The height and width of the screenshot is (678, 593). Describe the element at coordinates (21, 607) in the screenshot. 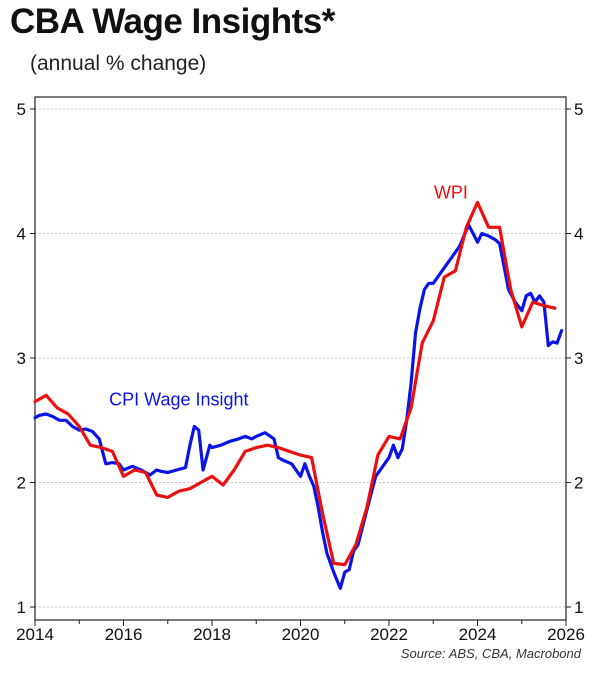

I see `y-tick-label-left: 1` at that location.